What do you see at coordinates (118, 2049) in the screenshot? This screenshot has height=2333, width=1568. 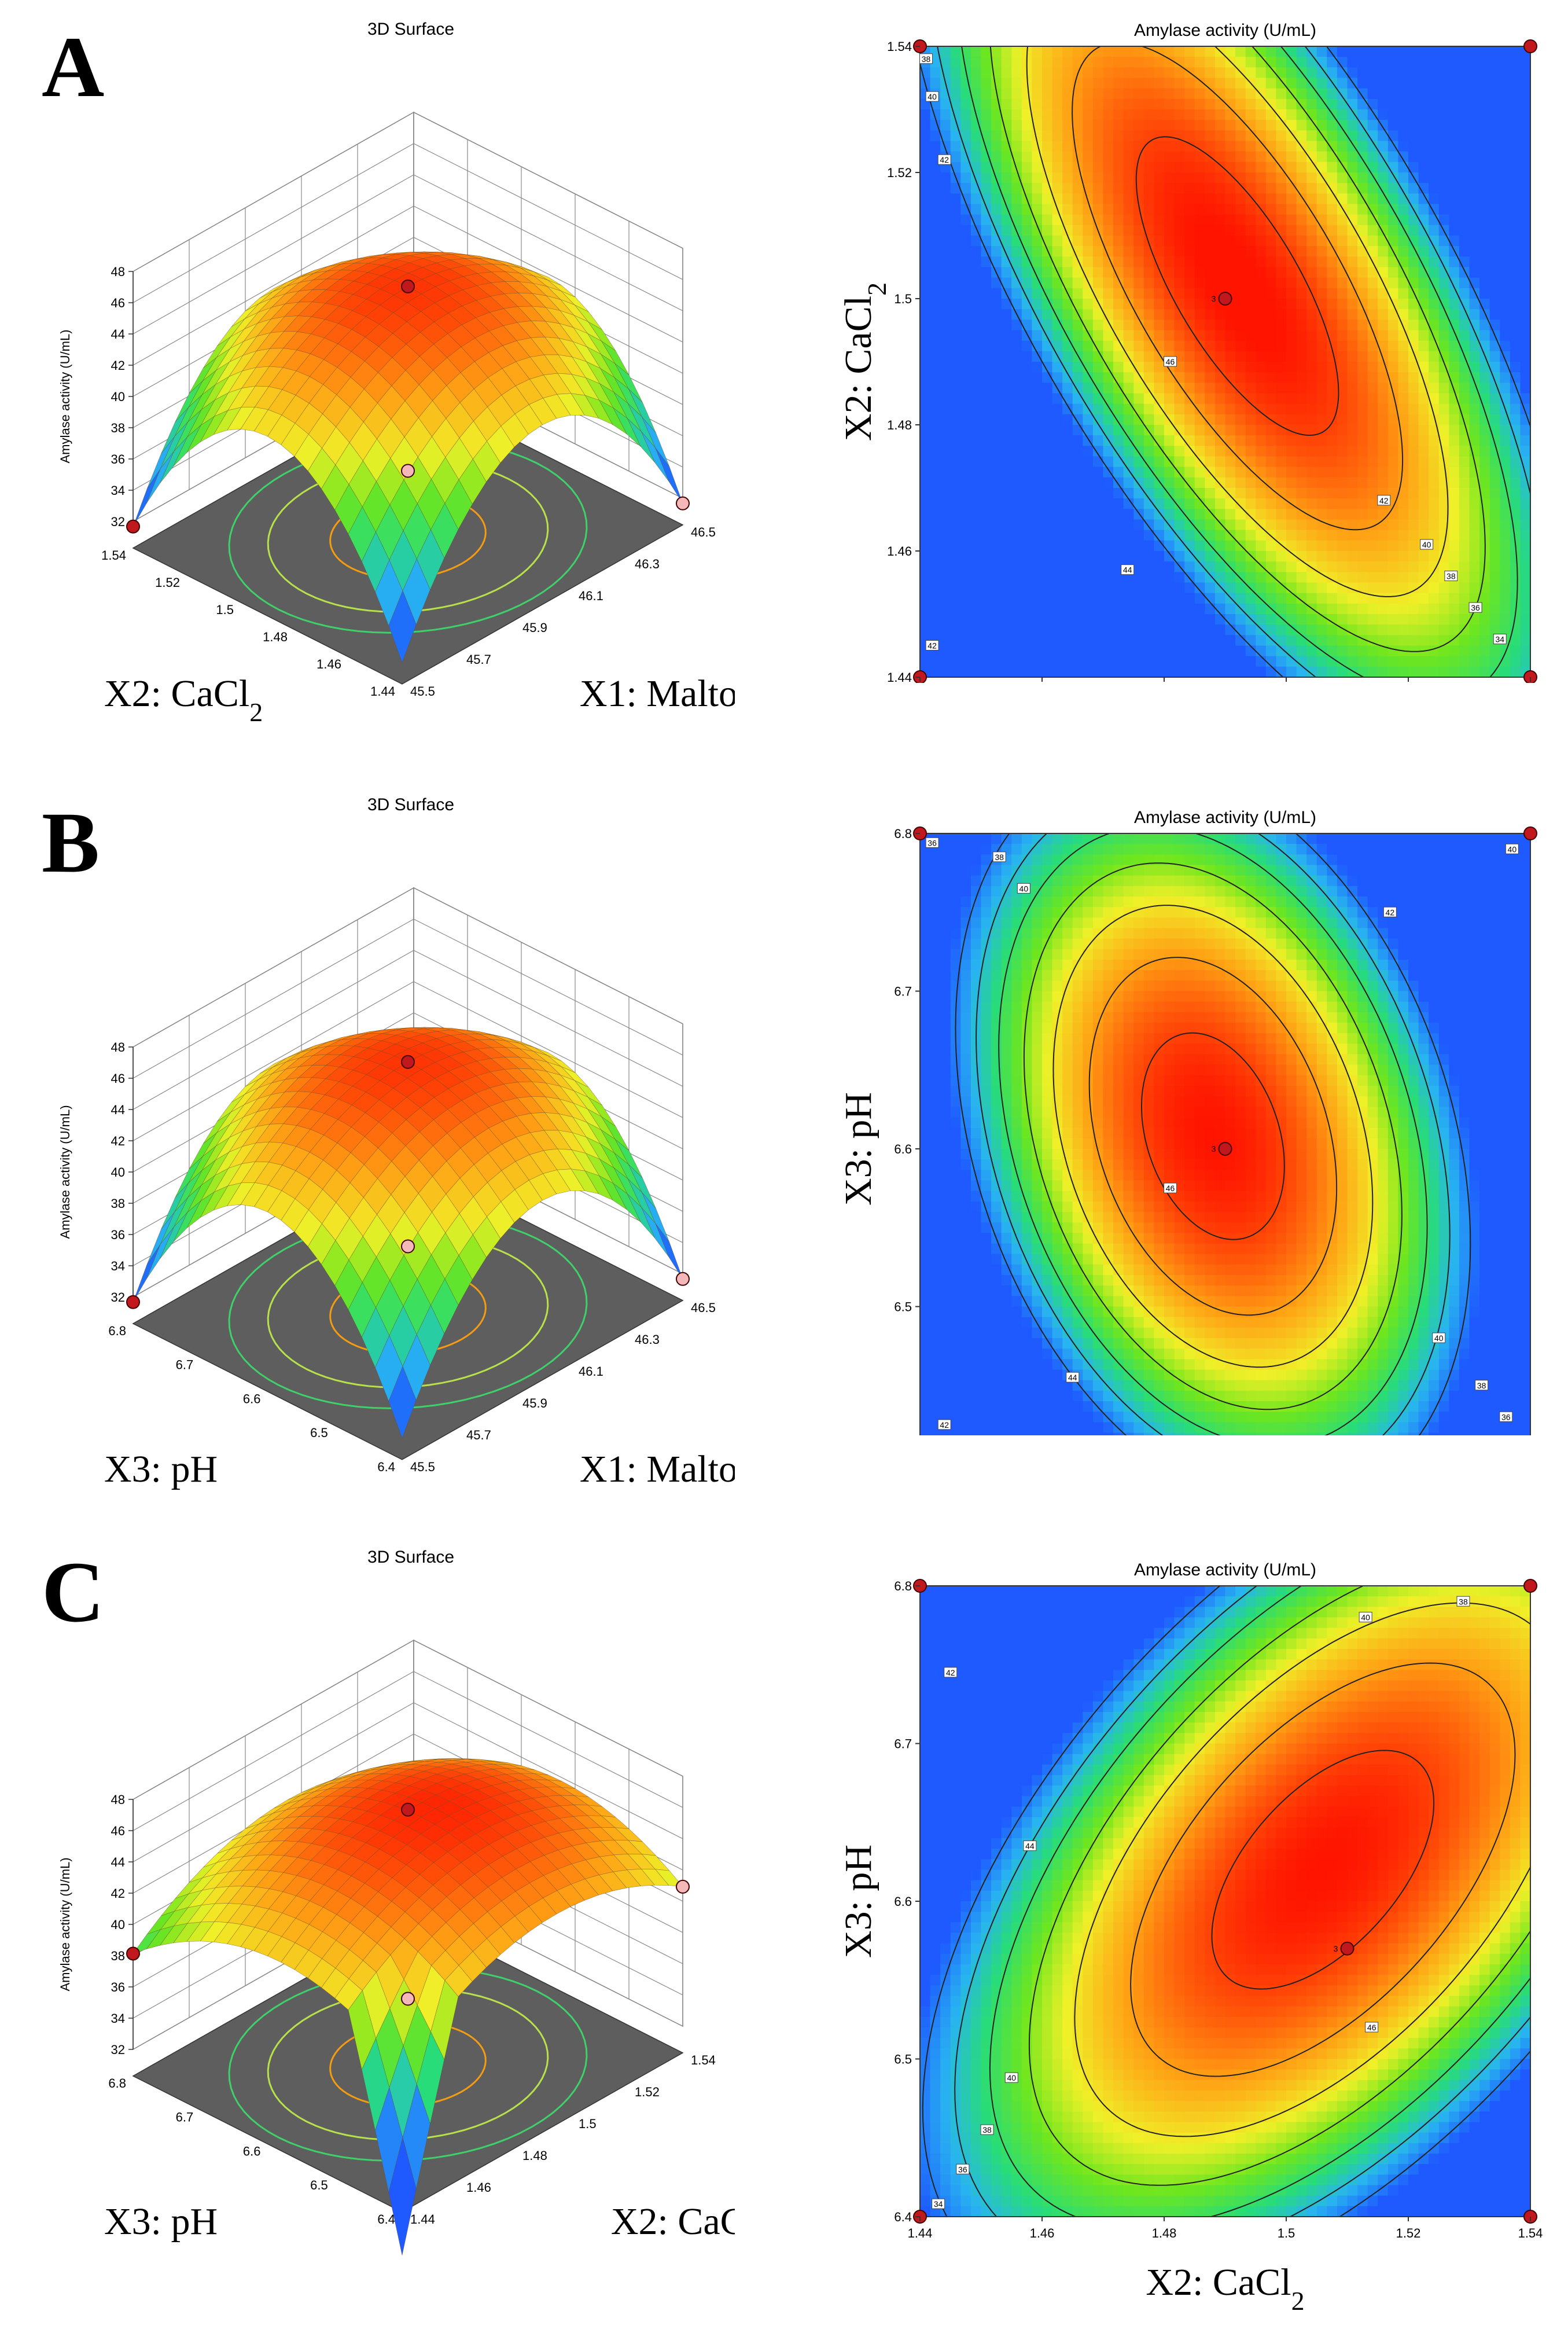 I see `z-tick-label: 32` at bounding box center [118, 2049].